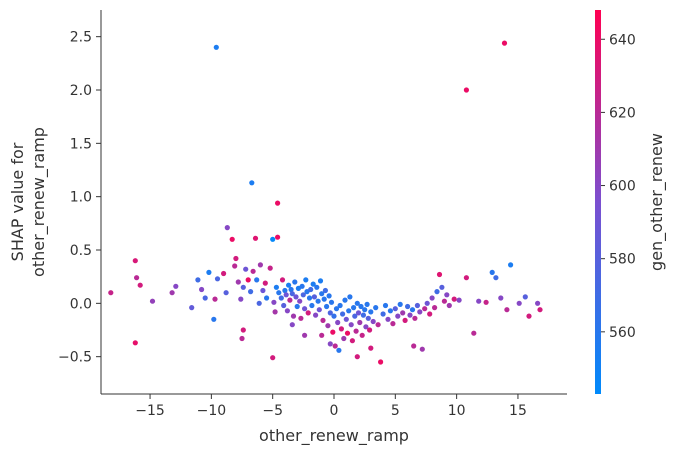 The width and height of the screenshot is (674, 453). What do you see at coordinates (79, 198) in the screenshot?
I see `y-ticks: −0.5 0.0 0.5 1.0 1.5 2.0 2.5` at bounding box center [79, 198].